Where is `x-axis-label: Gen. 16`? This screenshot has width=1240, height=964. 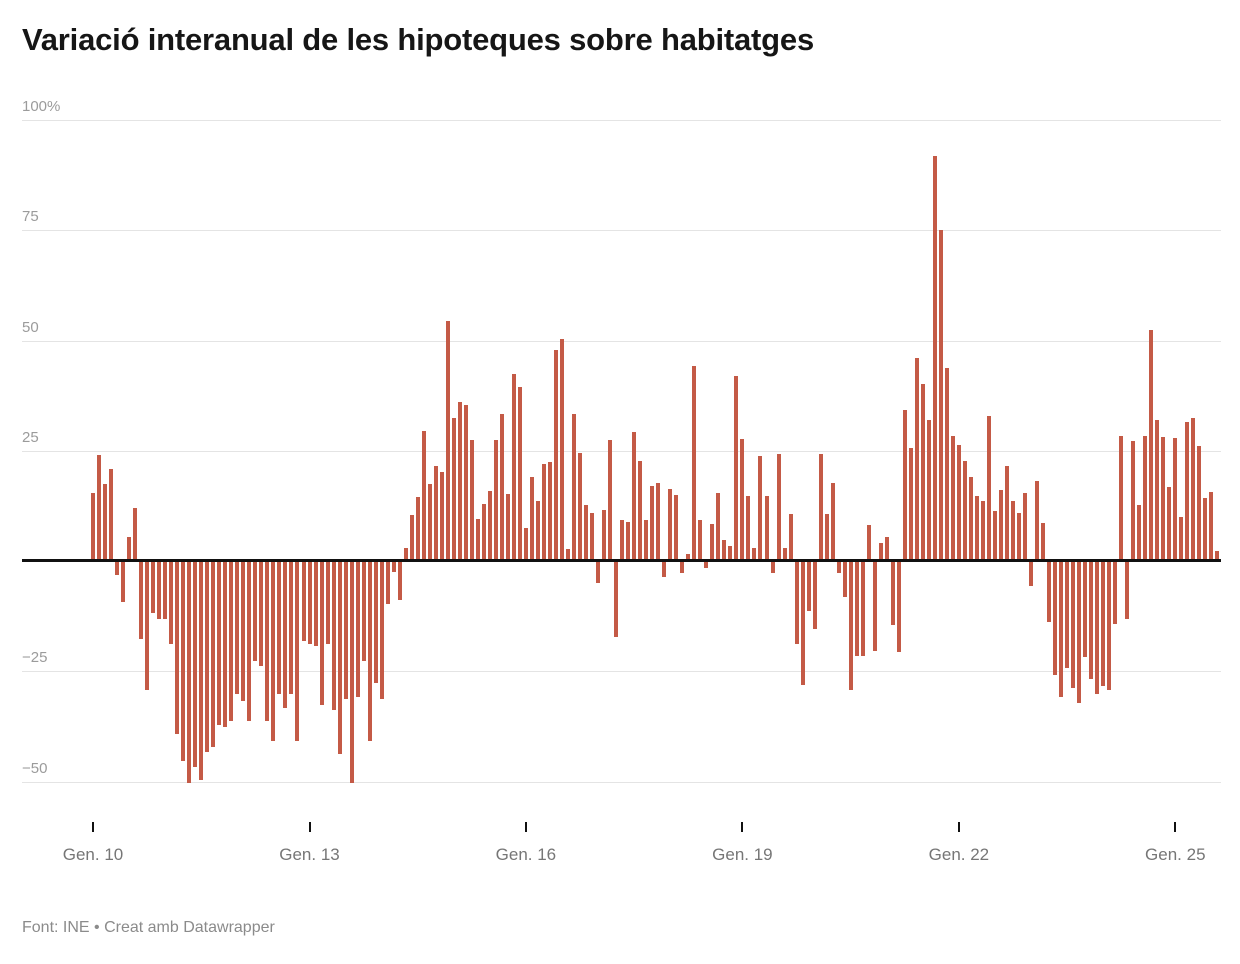
x-axis-label: Gen. 16 is located at coordinates (526, 854).